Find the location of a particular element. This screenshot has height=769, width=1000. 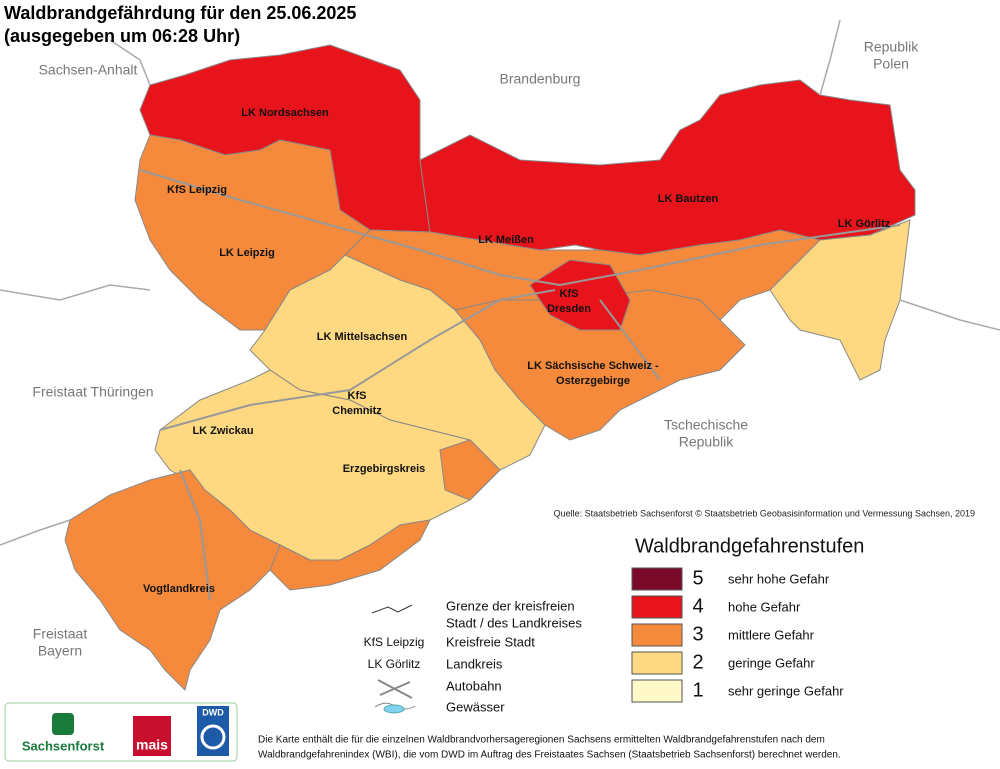

neighbor-label: Tschechische is located at coordinates (706, 425).